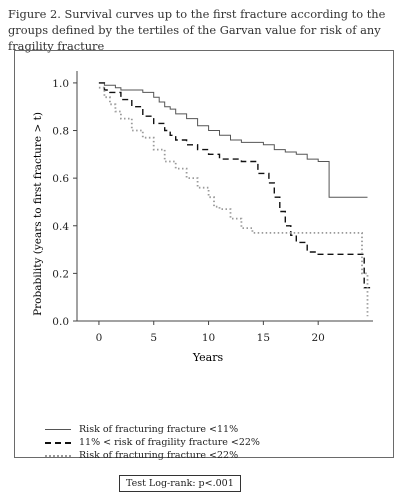 This screenshot has height=492, width=410. What do you see at coordinates (208, 338) in the screenshot?
I see `x-tick-label: 10` at bounding box center [208, 338].